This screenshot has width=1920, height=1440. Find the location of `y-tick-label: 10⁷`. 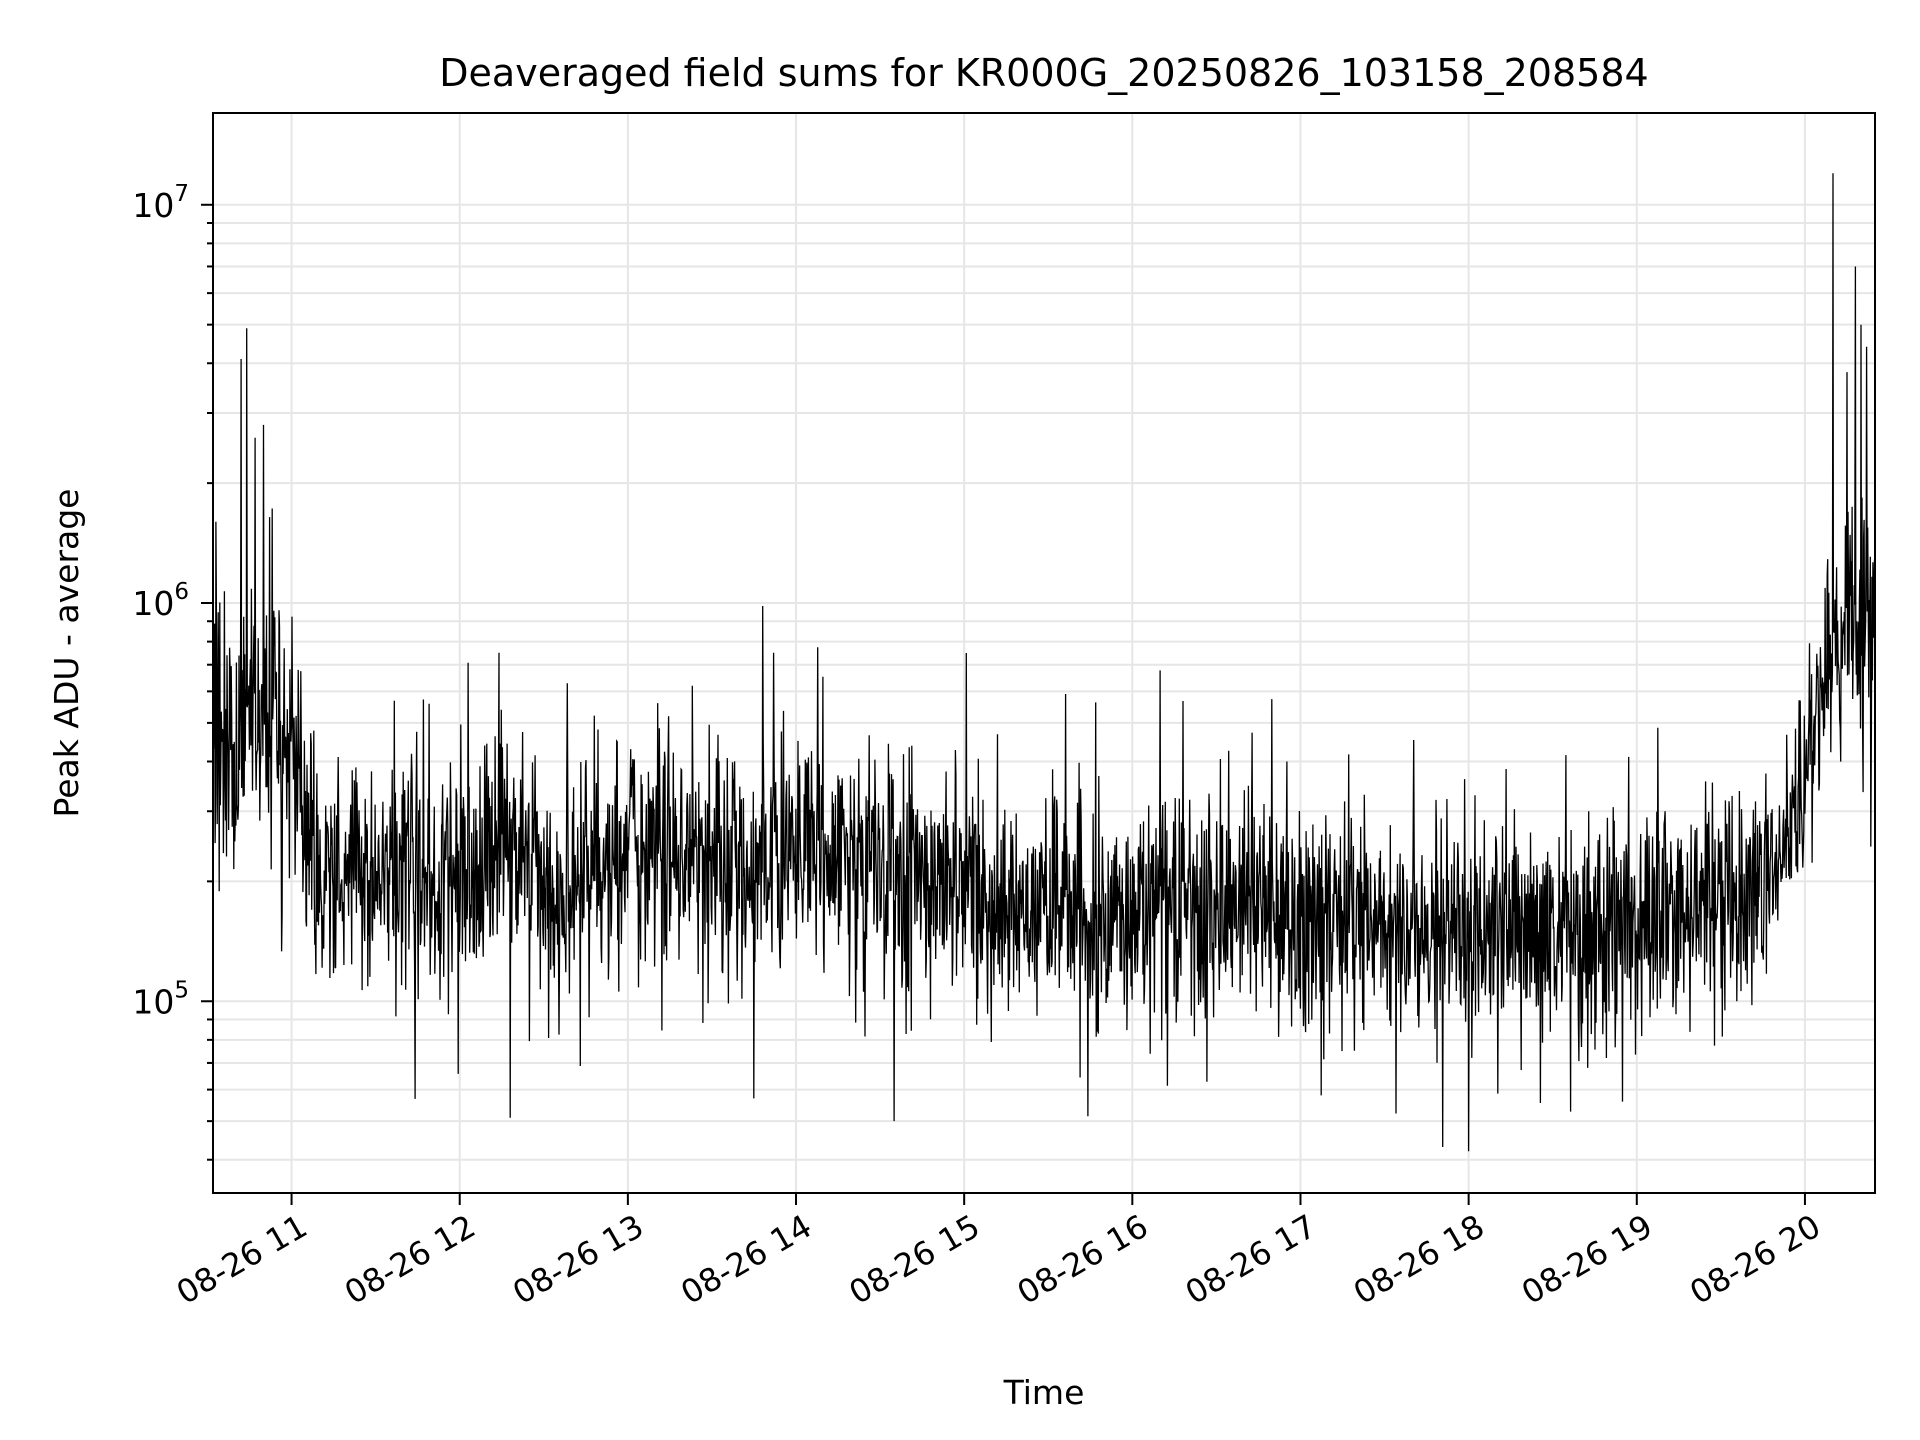

y-tick-label: 10⁷ is located at coordinates (160, 203).